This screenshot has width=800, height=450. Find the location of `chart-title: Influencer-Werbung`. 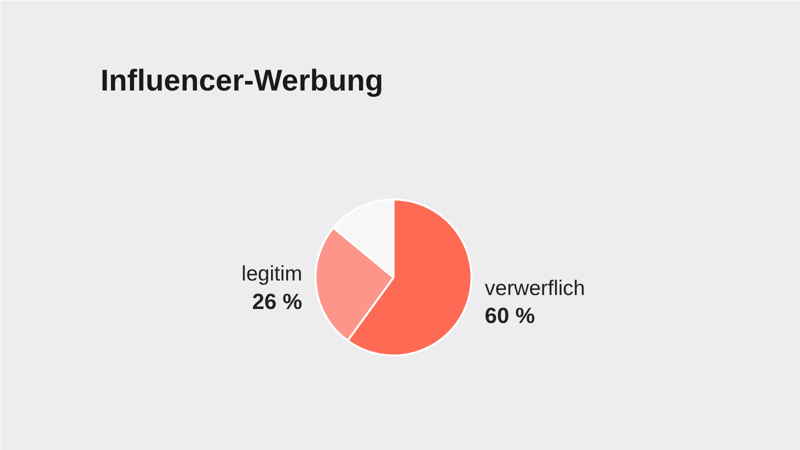

chart-title: Influencer-Werbung is located at coordinates (242, 81).